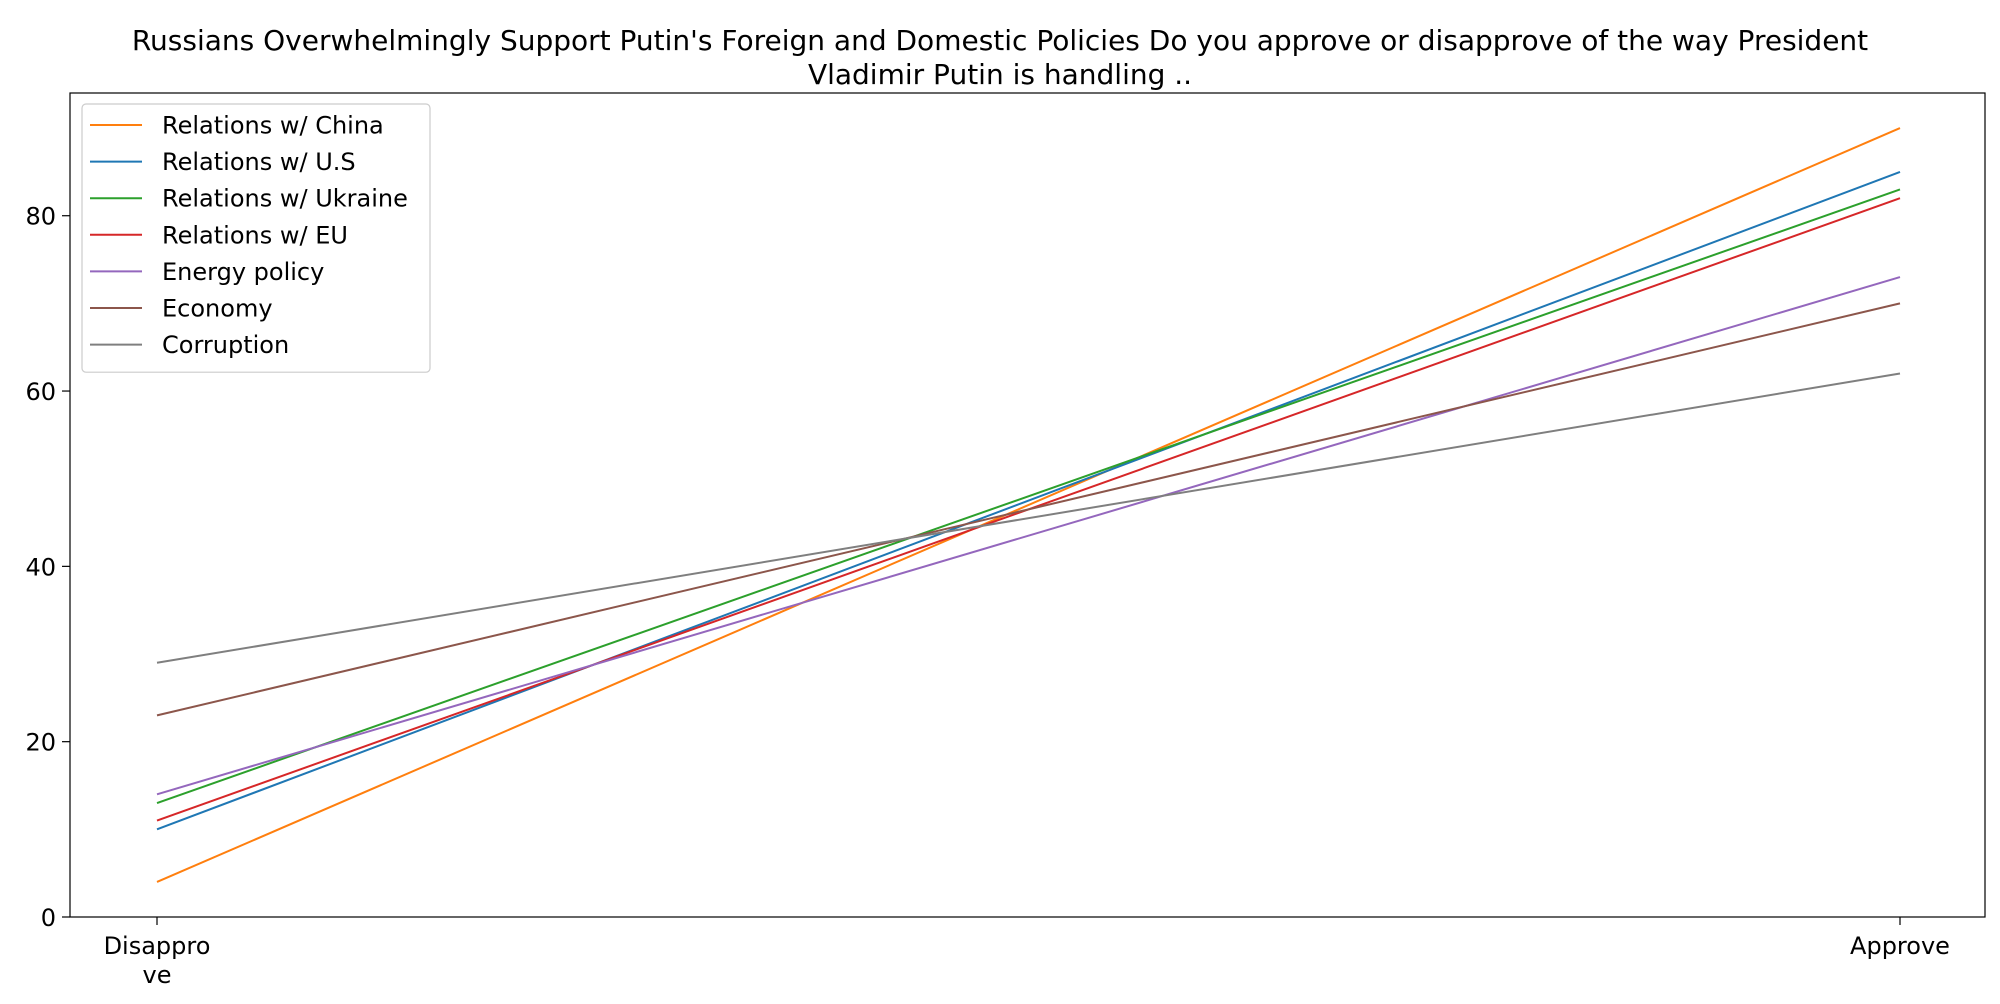 The width and height of the screenshot is (2000, 1004). Describe the element at coordinates (40, 392) in the screenshot. I see `y-tick-label: 60` at that location.